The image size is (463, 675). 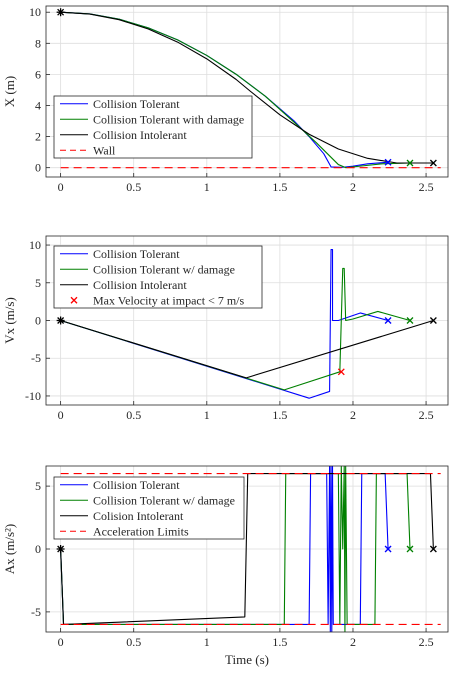 I want to click on x-axis-label: Time (s), so click(x=247, y=659).